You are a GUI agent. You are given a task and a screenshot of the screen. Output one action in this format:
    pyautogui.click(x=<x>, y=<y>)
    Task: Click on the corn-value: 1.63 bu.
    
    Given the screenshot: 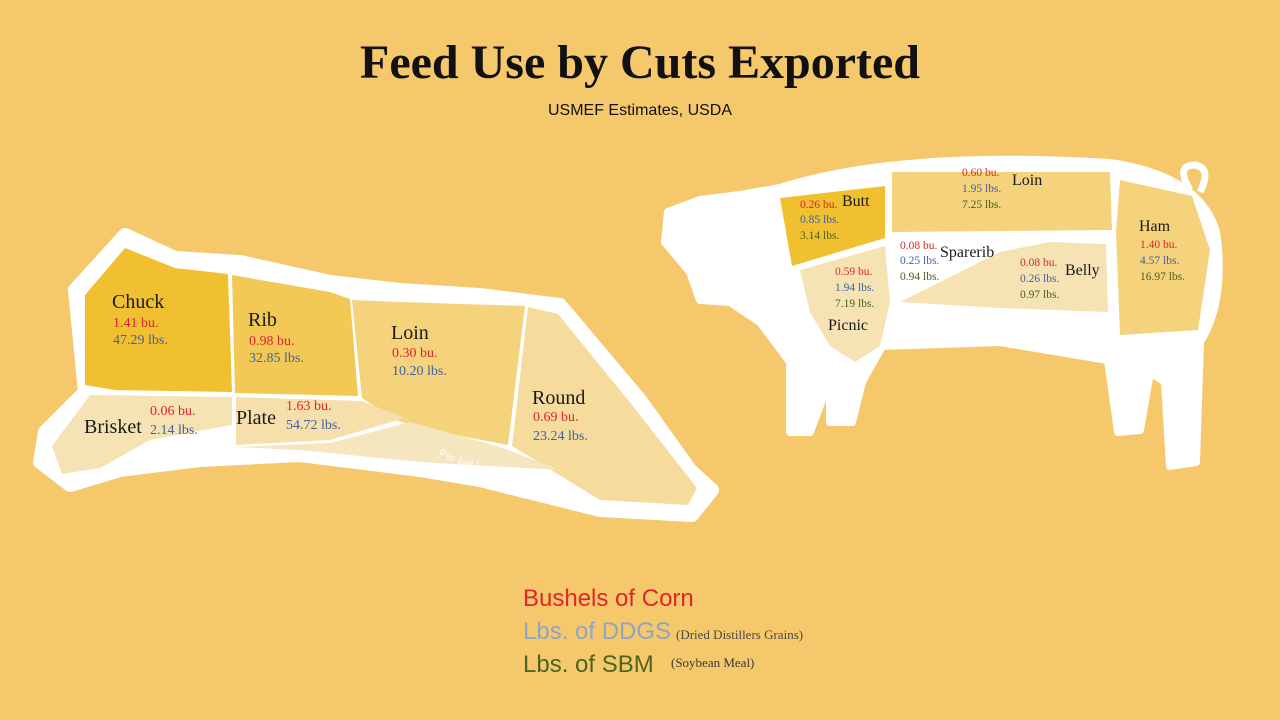 What is the action you would take?
    pyautogui.click(x=309, y=406)
    